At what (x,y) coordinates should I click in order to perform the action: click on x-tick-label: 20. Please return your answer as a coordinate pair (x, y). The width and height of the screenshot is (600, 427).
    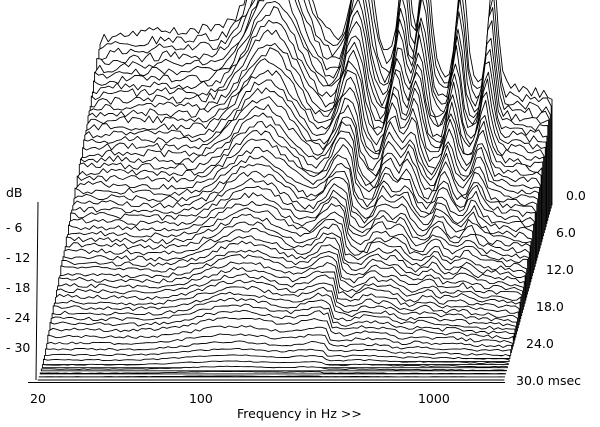
    Looking at the image, I should click on (38, 398).